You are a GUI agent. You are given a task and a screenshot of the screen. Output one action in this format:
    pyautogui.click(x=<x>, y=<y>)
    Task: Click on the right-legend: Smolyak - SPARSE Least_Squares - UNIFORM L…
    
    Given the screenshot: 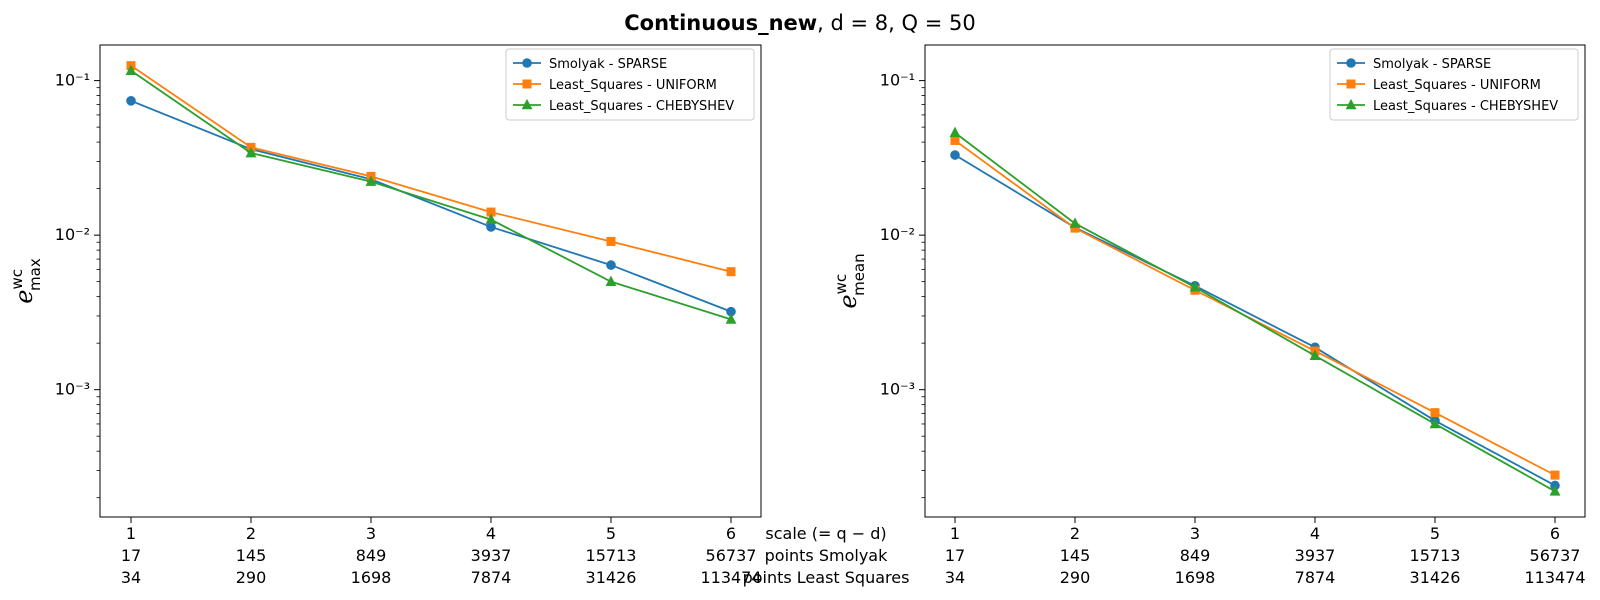 What is the action you would take?
    pyautogui.click(x=1454, y=84)
    